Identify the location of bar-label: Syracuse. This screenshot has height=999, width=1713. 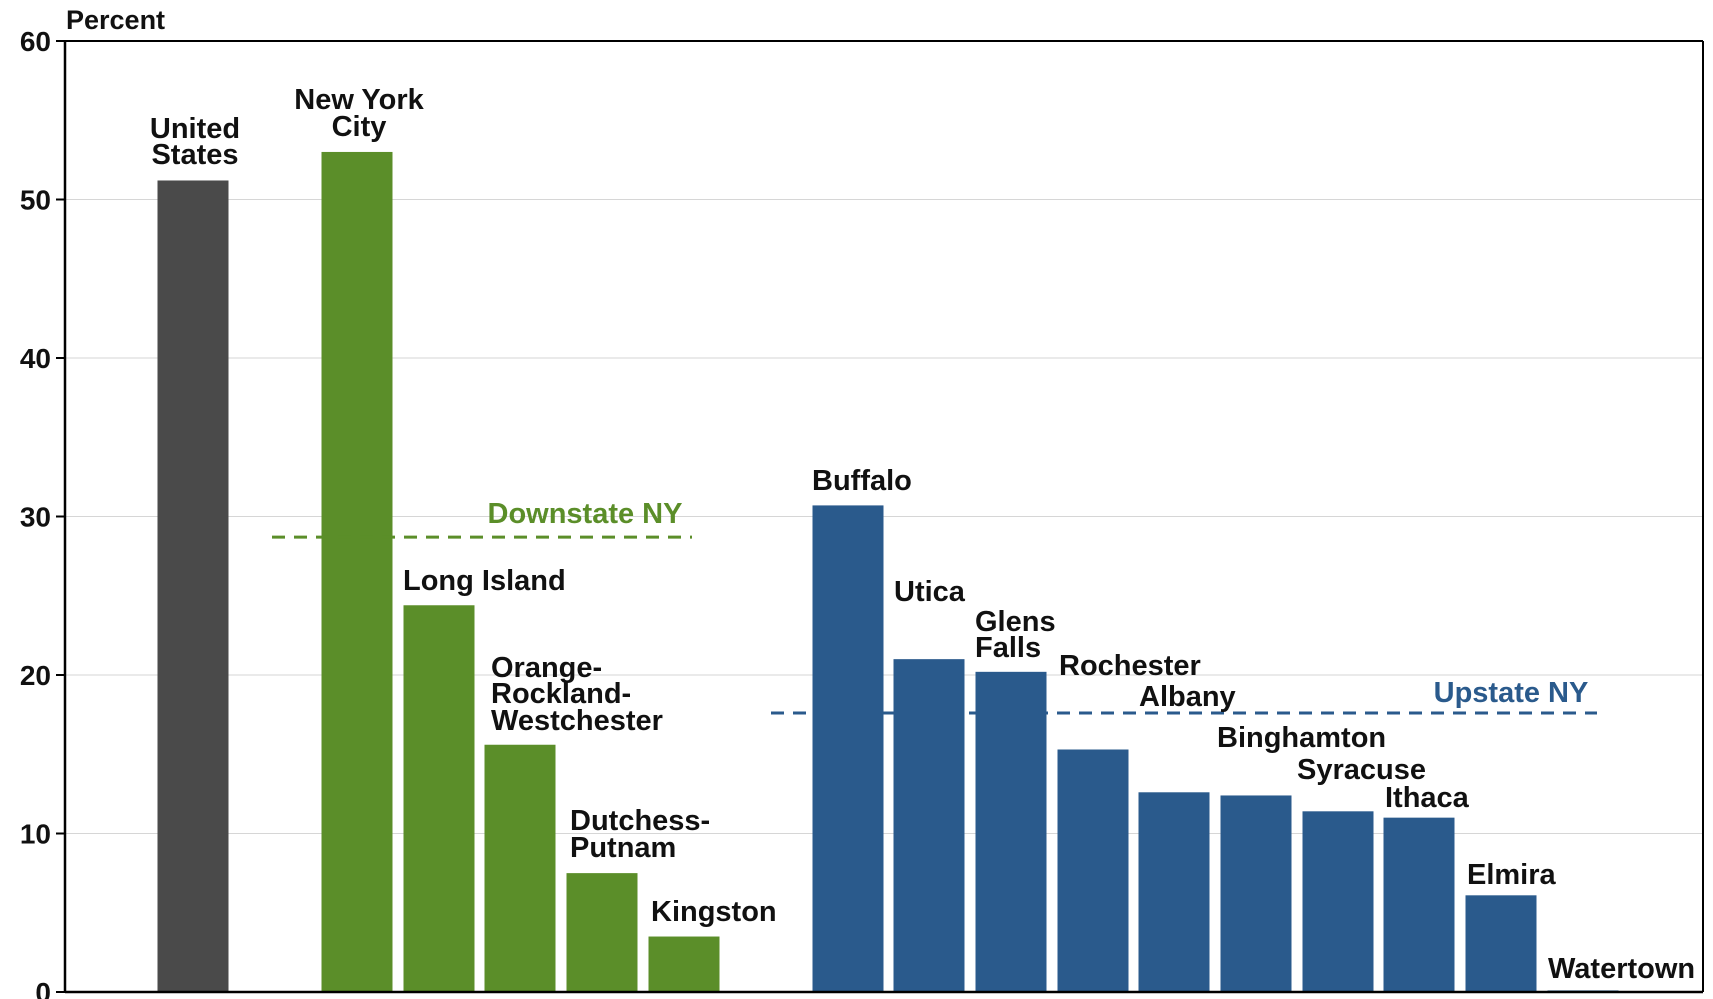
(1361, 770).